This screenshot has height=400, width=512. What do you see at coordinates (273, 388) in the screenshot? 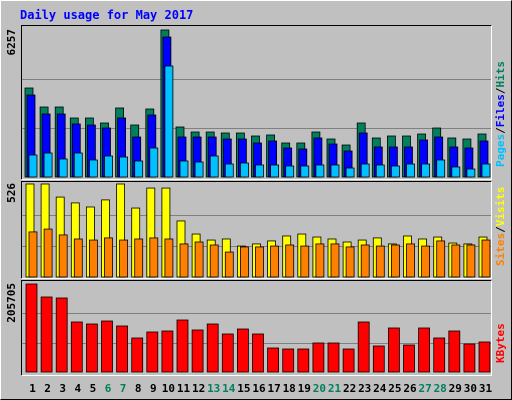
I see `x-tick-label: 17` at bounding box center [273, 388].